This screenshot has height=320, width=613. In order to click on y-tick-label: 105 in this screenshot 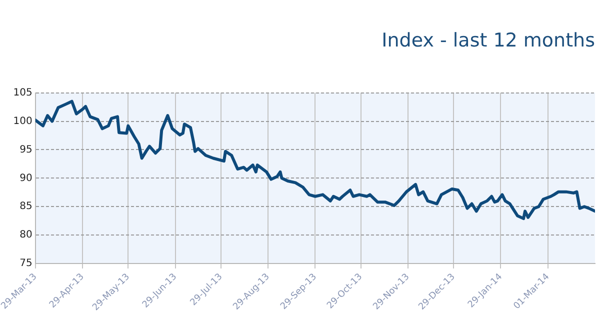, I will do `click(22, 92)`.